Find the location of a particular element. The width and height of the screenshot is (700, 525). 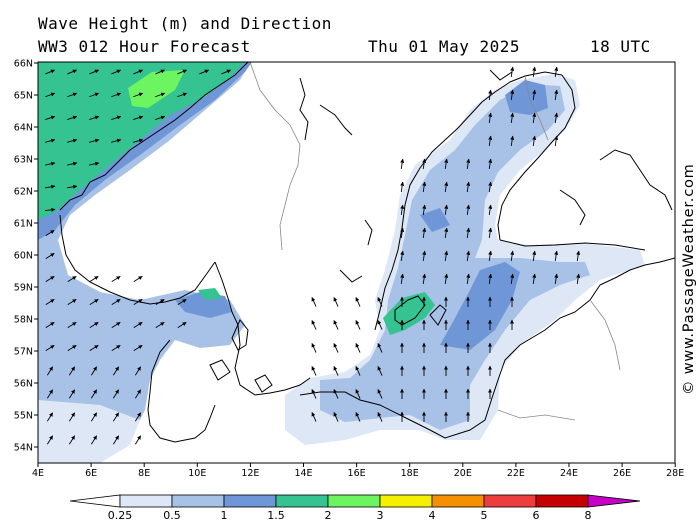

lat-tick-label: 63N is located at coordinates (23, 160).